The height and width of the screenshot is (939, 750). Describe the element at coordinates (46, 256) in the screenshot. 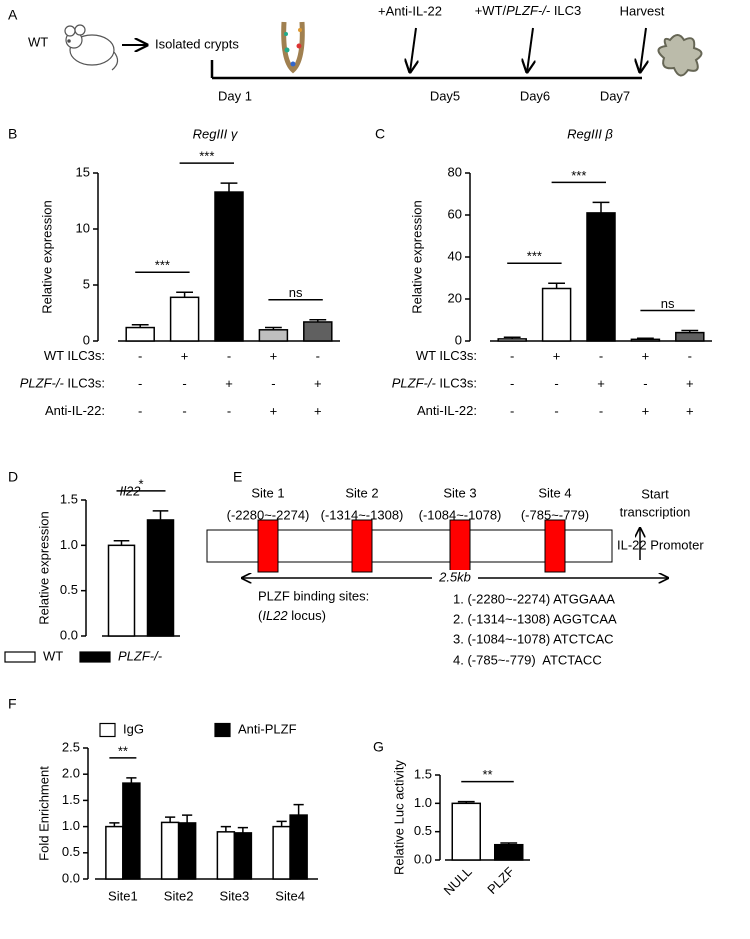

I see `y-axis-label: Relative expression` at that location.